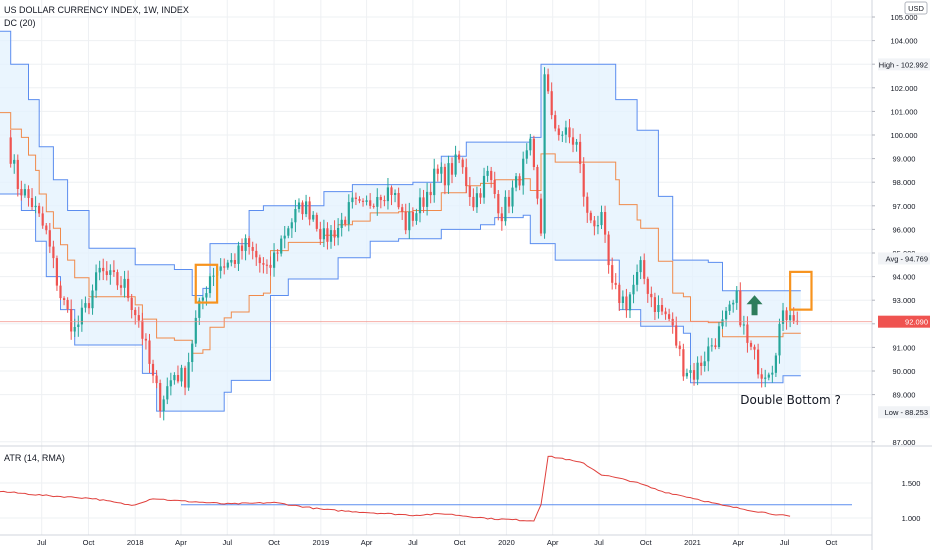  Describe the element at coordinates (135, 542) in the screenshot. I see `x-tick-label: 2018` at that location.